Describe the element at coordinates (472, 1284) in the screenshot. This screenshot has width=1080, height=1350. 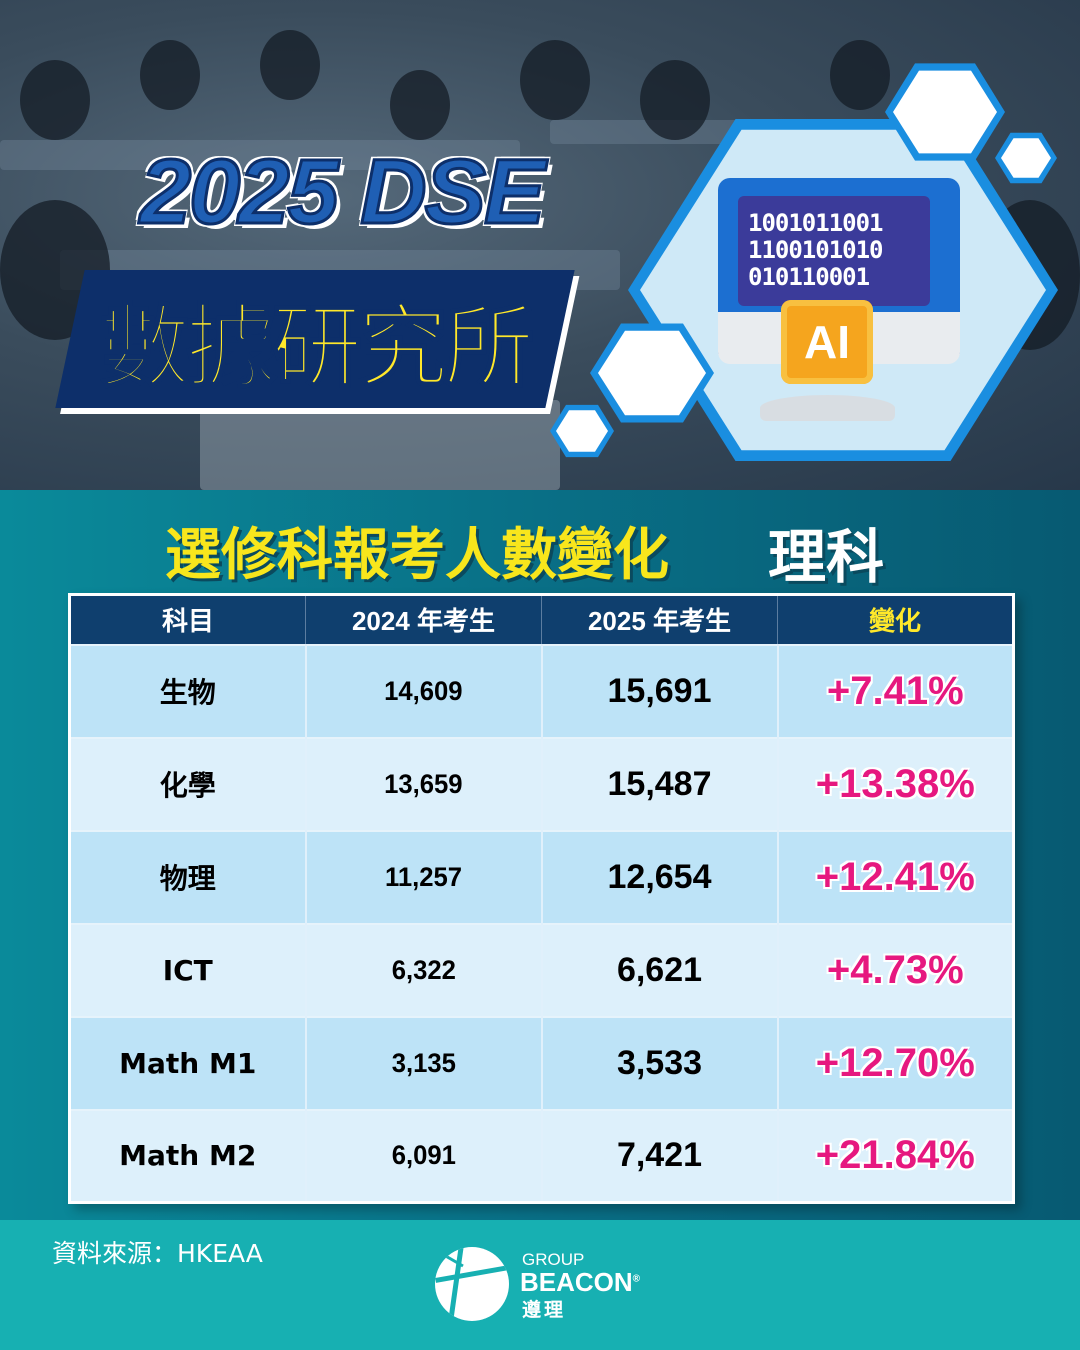
I see `beacon-logo-icon` at that location.